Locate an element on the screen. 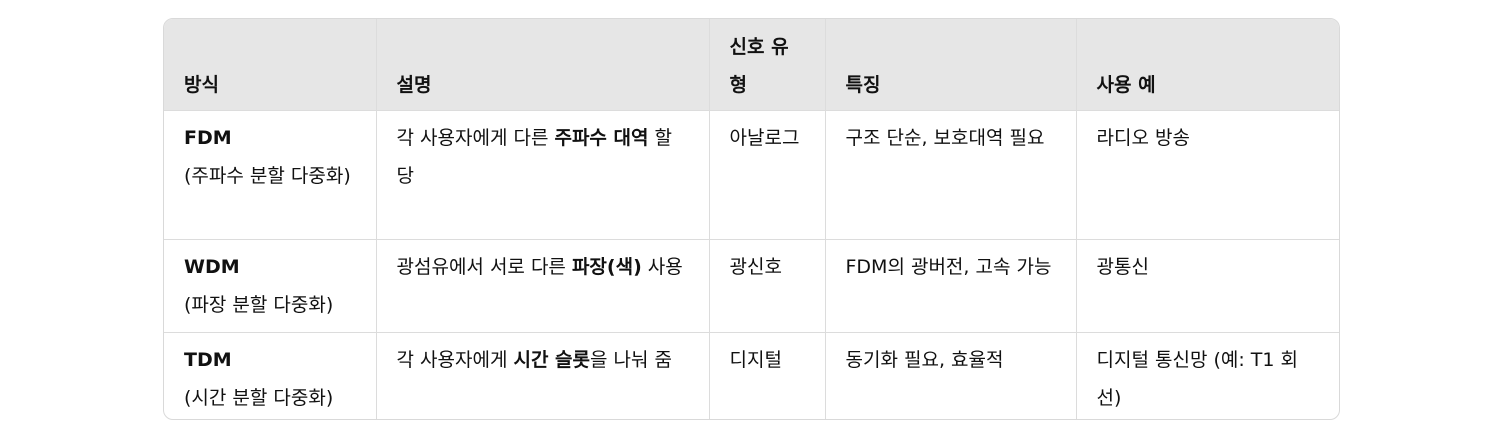 This screenshot has width=1494, height=434. cell-method: TDM (시간 분할 다중화) is located at coordinates (270, 375).